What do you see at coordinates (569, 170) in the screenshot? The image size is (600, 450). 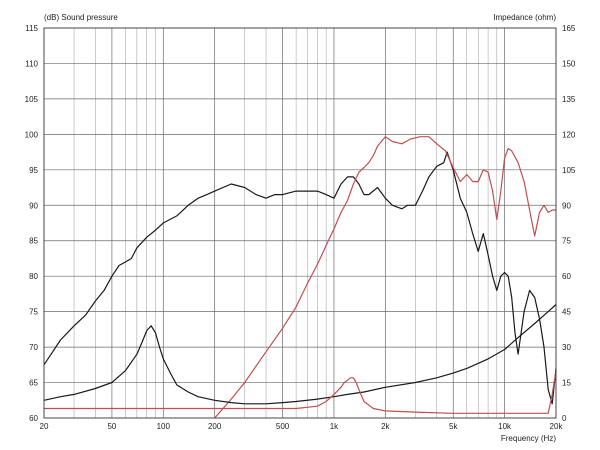 I see `y2-tick-label: 105` at bounding box center [569, 170].